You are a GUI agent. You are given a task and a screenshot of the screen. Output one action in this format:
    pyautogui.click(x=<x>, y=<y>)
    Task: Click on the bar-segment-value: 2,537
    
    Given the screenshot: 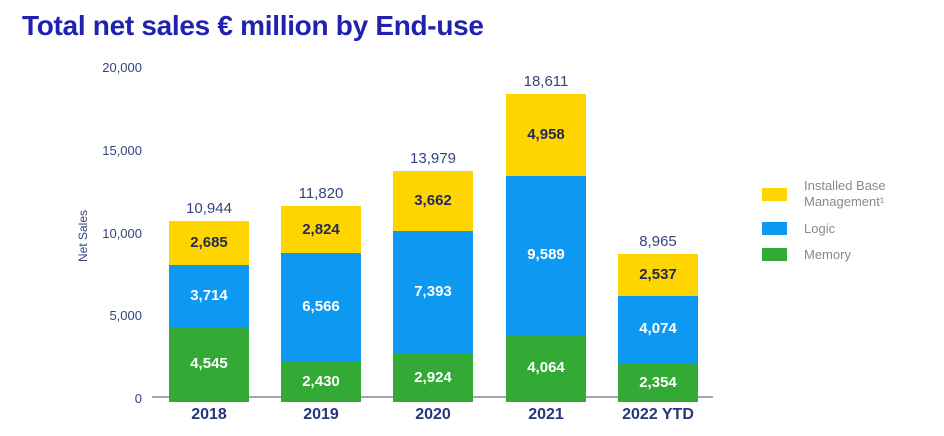 What is the action you would take?
    pyautogui.click(x=658, y=274)
    